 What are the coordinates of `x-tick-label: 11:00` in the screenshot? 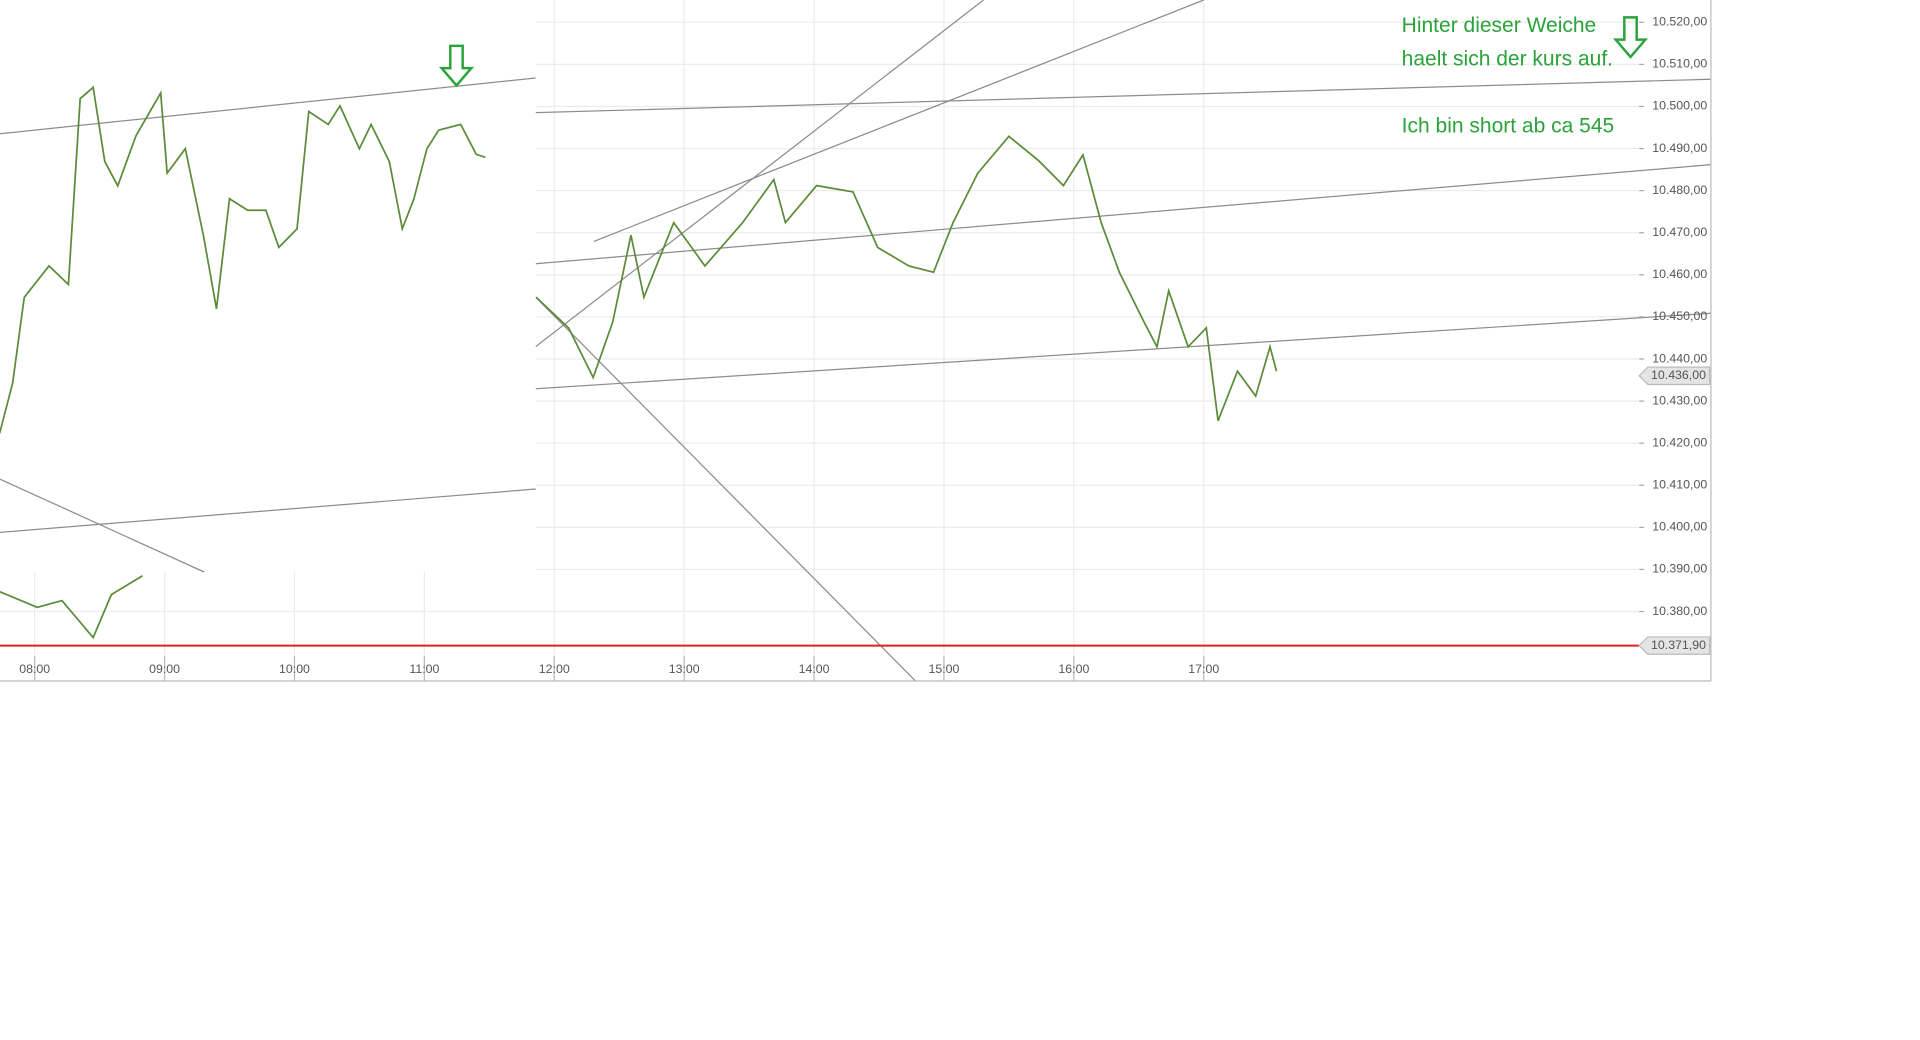 It's located at (424, 669).